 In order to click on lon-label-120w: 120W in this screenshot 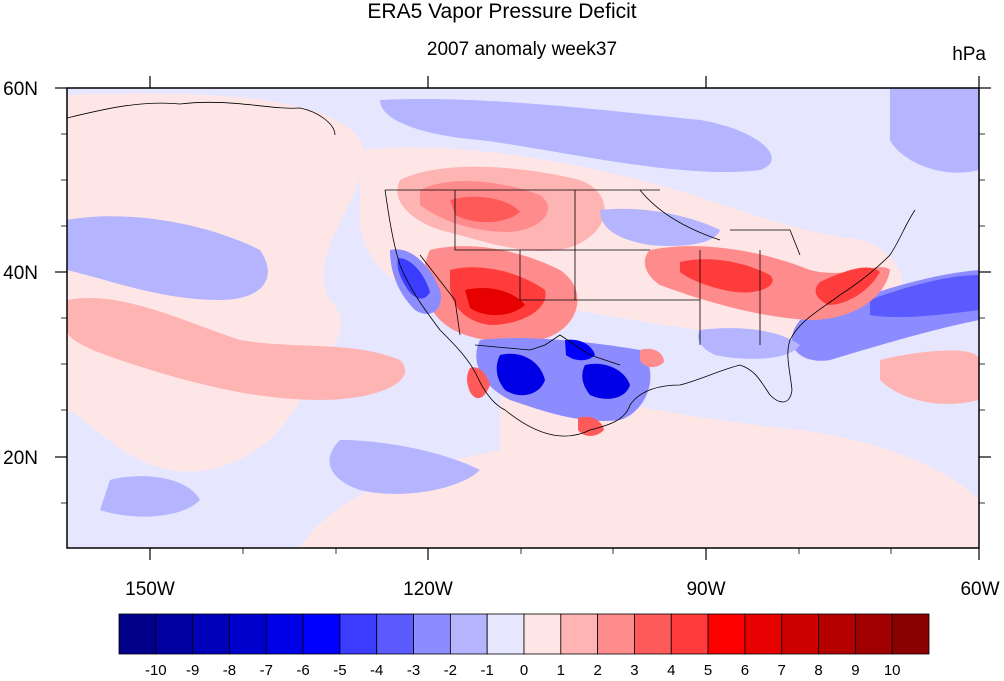, I will do `click(428, 589)`.